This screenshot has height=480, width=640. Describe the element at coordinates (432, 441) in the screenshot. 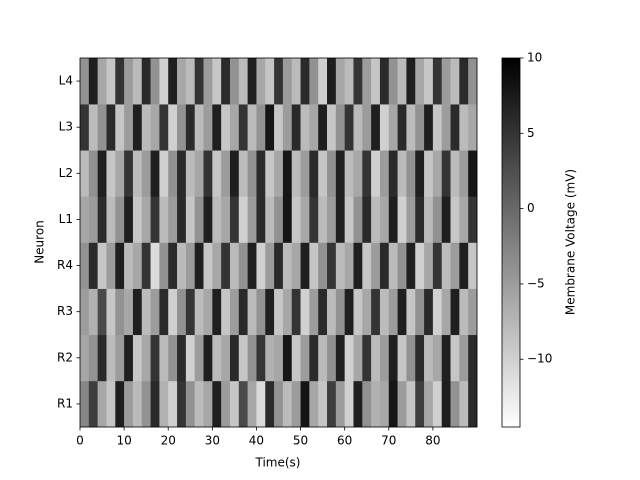

I see `x-tick-label: 80` at that location.